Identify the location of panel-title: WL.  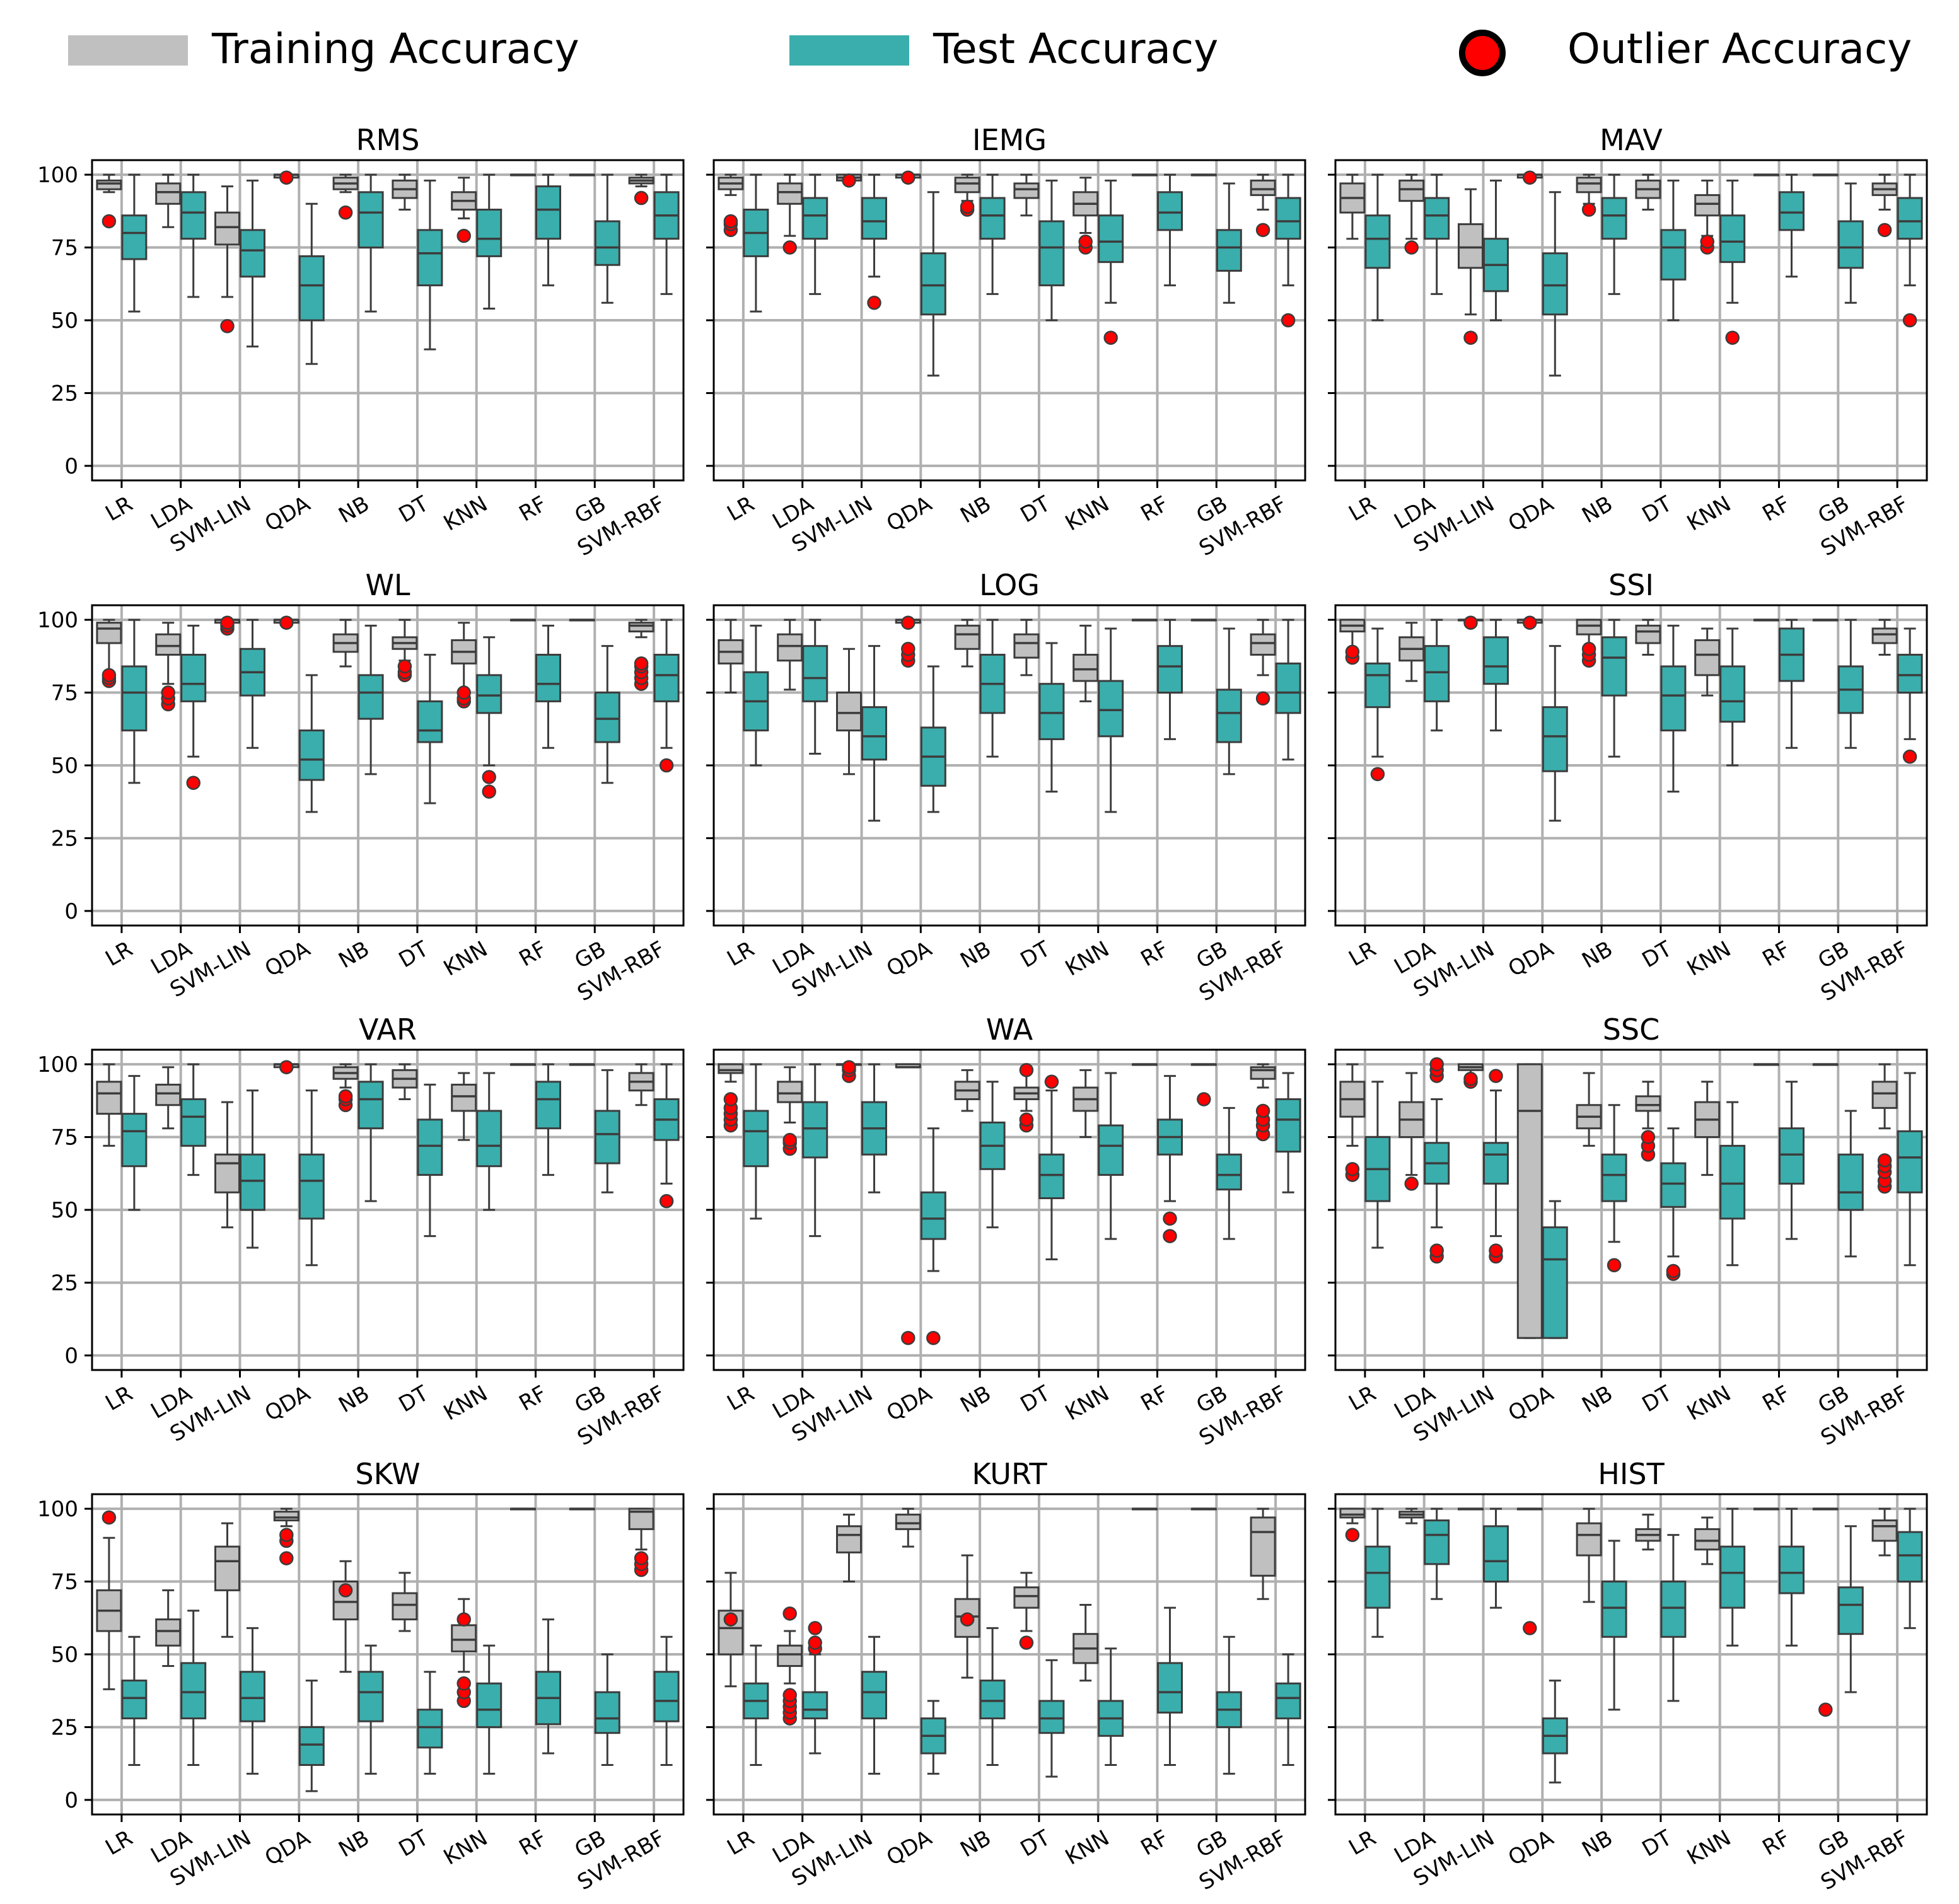
(387, 585).